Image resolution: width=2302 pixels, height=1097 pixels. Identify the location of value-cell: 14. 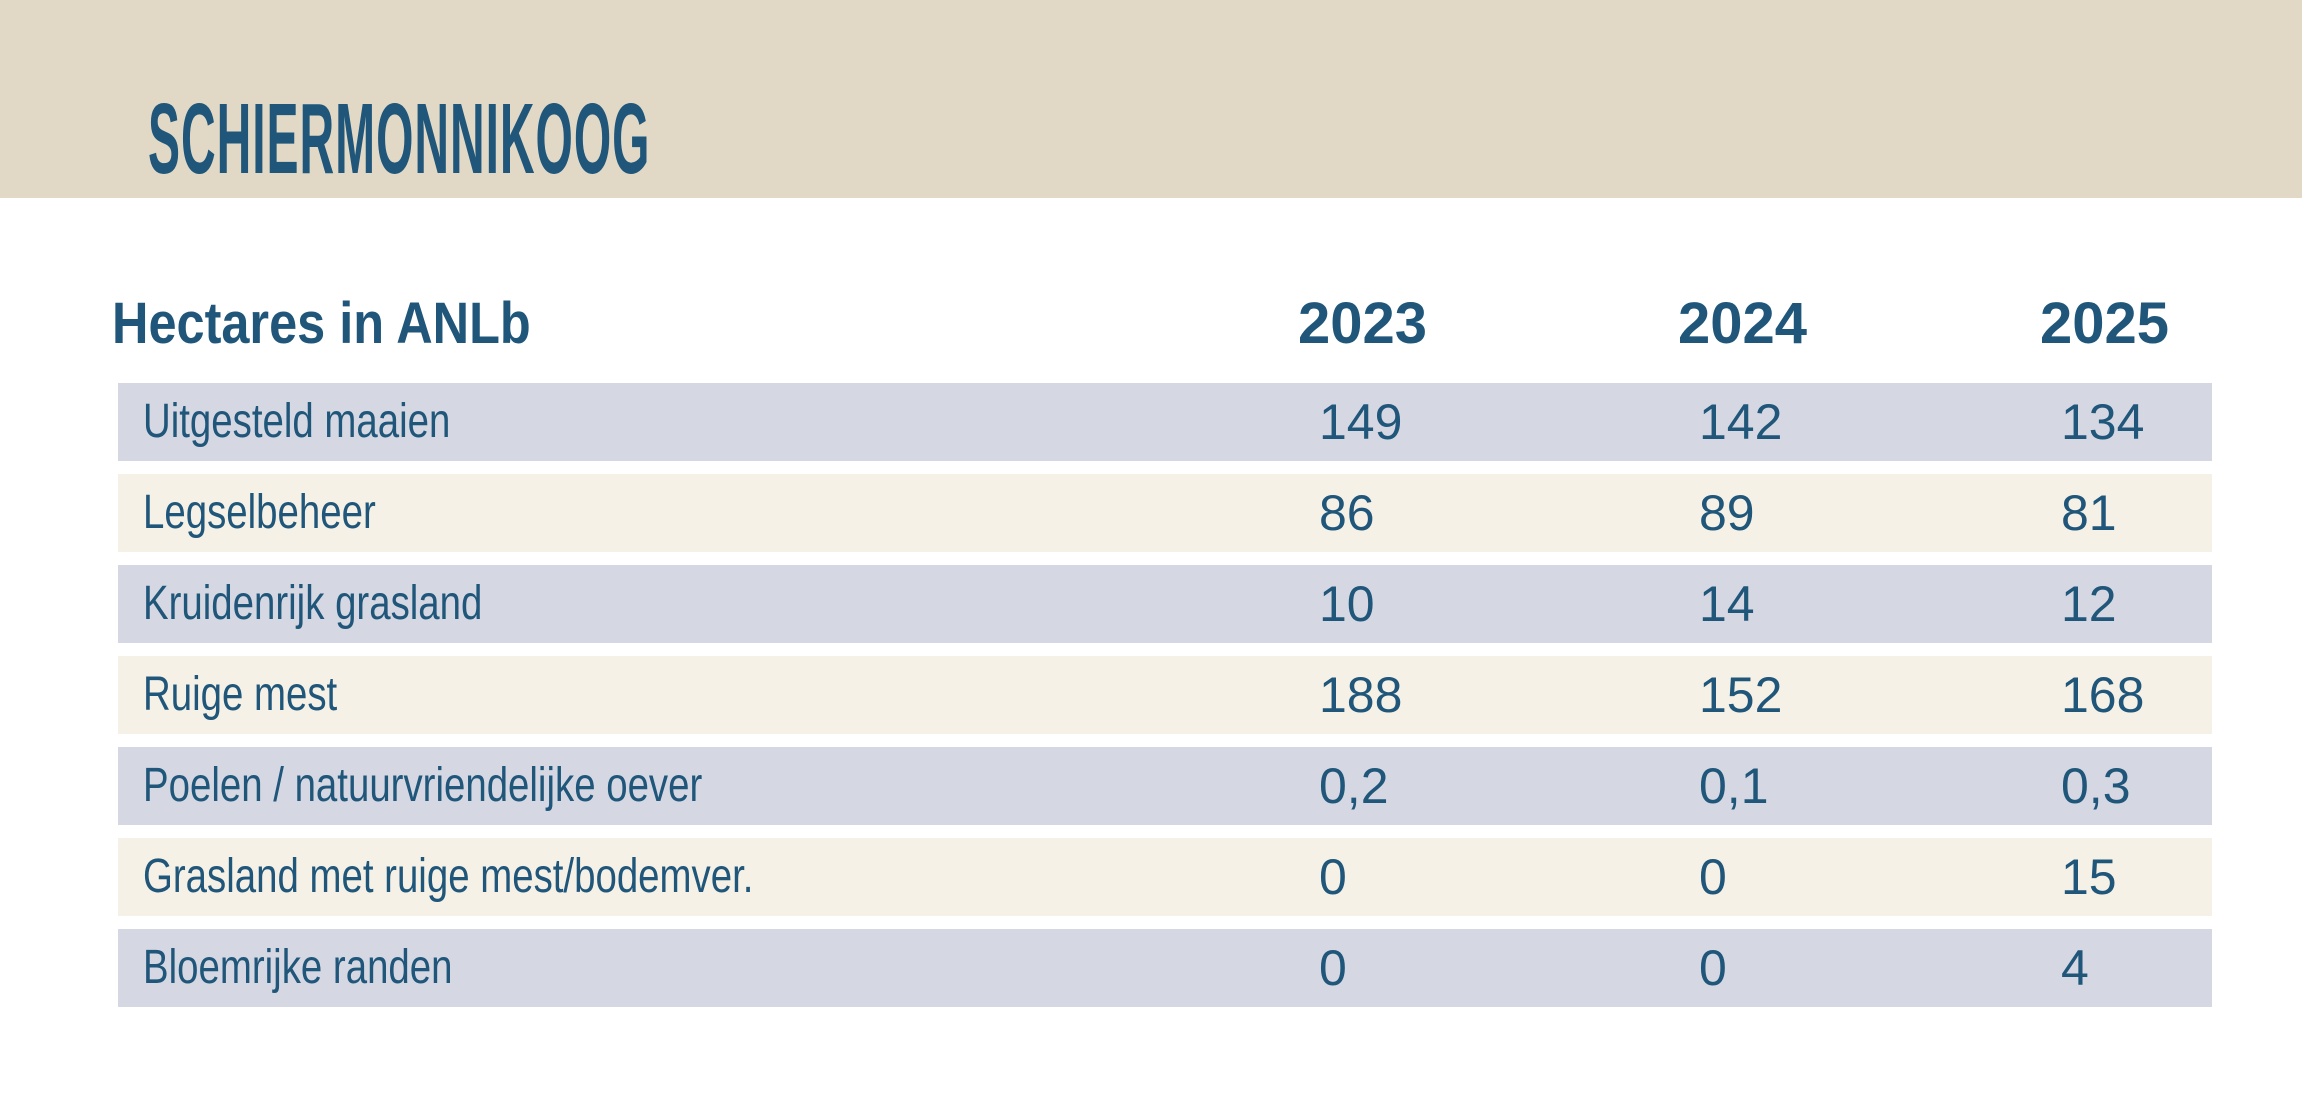
(1727, 604).